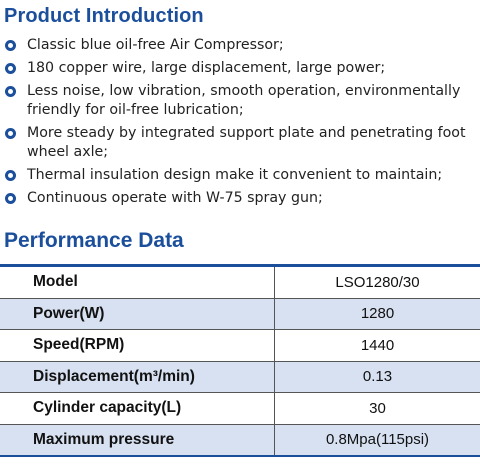 This screenshot has width=480, height=466. What do you see at coordinates (377, 345) in the screenshot?
I see `row-value: 1440` at bounding box center [377, 345].